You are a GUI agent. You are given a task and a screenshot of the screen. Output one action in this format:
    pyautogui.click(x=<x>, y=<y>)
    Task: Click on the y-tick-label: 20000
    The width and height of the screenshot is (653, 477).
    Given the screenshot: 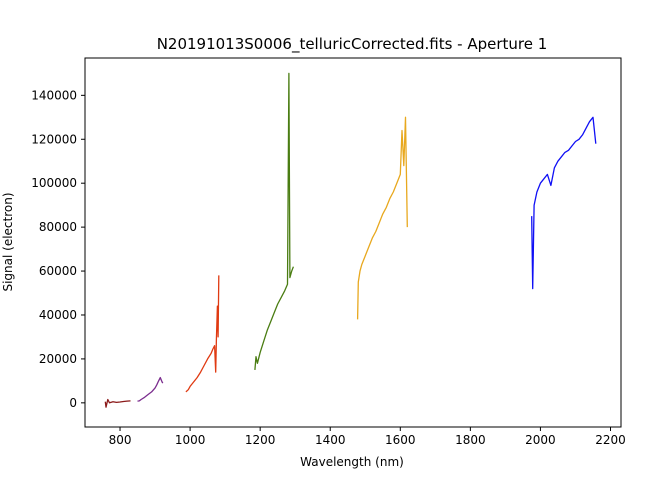 What is the action you would take?
    pyautogui.click(x=58, y=359)
    